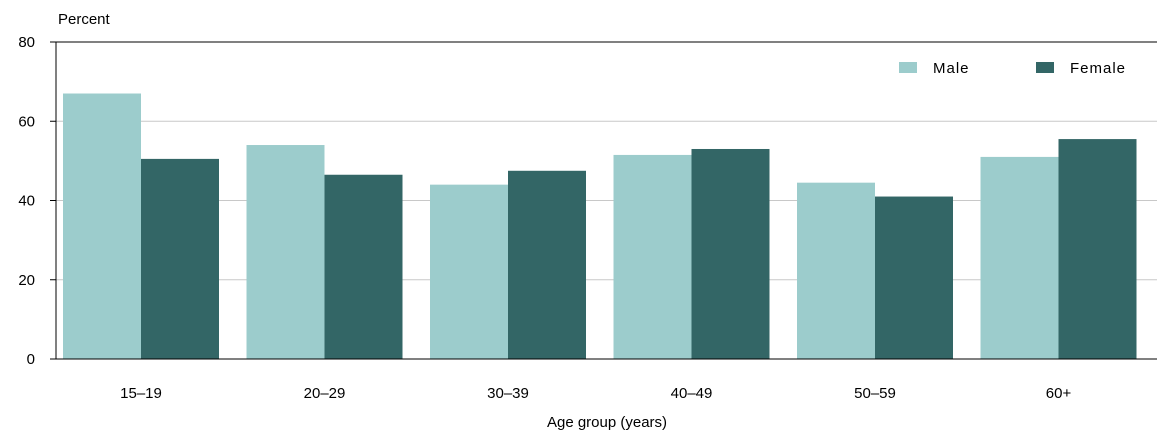 The width and height of the screenshot is (1157, 436). What do you see at coordinates (1045, 67) in the screenshot?
I see `legend-swatch-female` at bounding box center [1045, 67].